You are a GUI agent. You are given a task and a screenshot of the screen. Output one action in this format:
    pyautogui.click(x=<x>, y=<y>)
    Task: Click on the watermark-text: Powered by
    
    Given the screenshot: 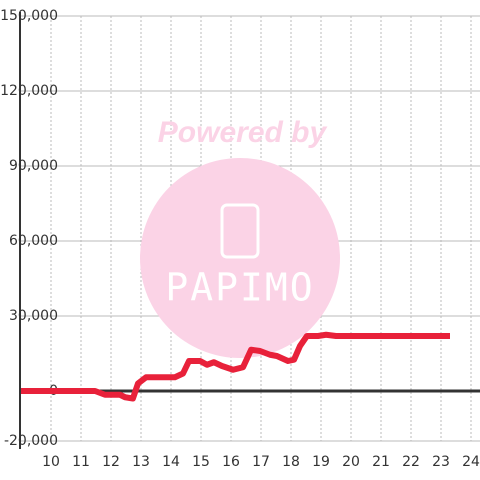 What is the action you would take?
    pyautogui.click(x=243, y=132)
    